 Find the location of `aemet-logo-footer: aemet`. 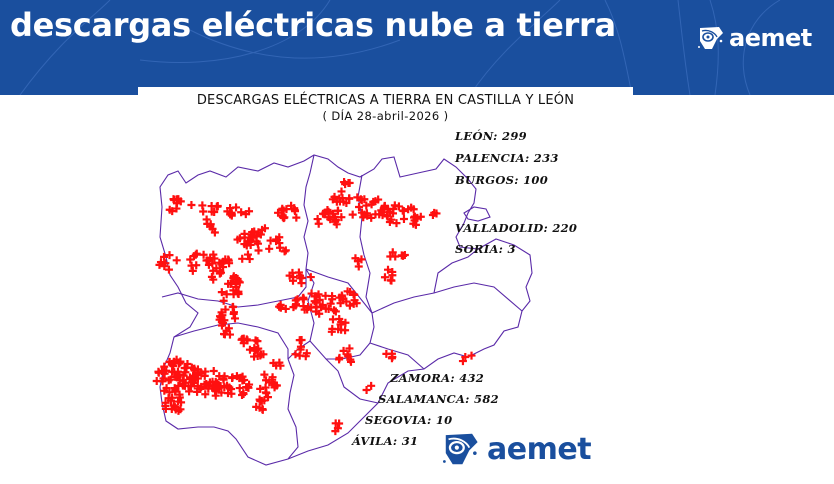

aemet-logo-footer: aemet is located at coordinates (516, 449).